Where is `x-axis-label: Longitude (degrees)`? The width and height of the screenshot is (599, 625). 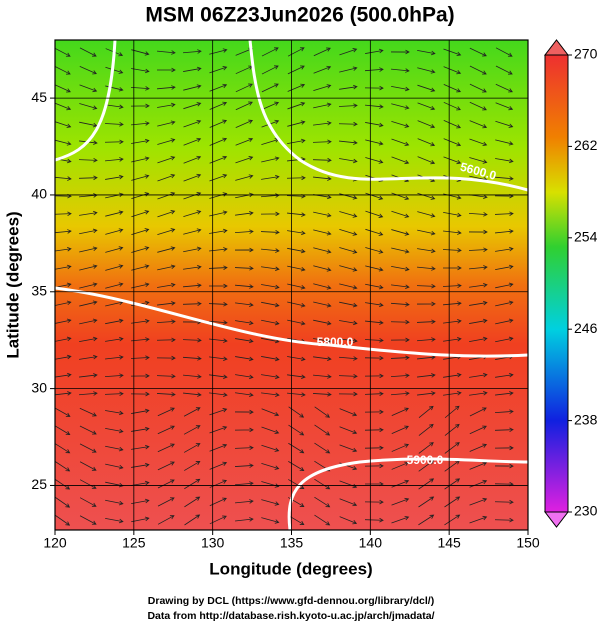
x-axis-label: Longitude (degrees) is located at coordinates (290, 568).